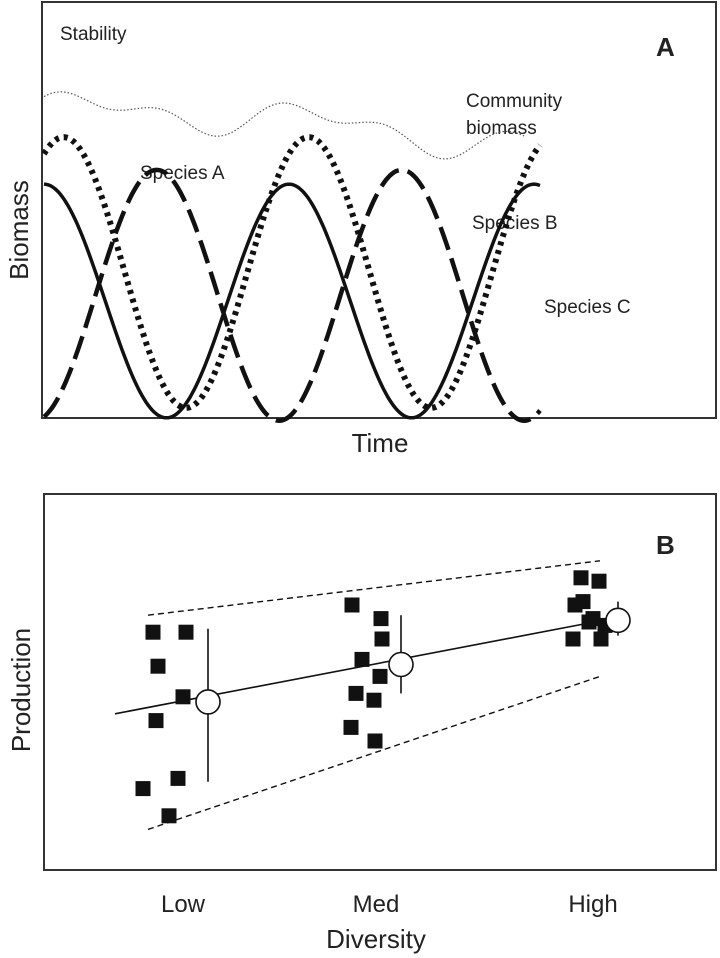 The image size is (720, 958). I want to click on panel-b-letter: B, so click(665, 545).